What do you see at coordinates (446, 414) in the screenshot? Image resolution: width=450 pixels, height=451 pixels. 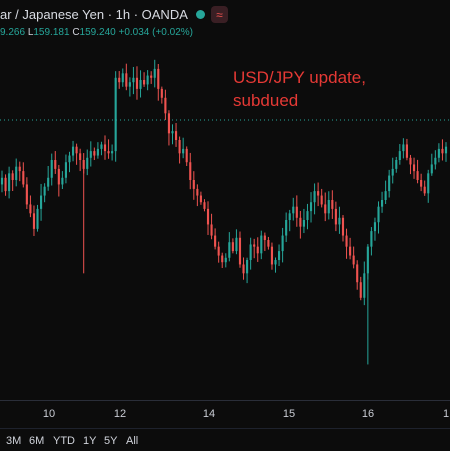 I see `time-tick: 1` at bounding box center [446, 414].